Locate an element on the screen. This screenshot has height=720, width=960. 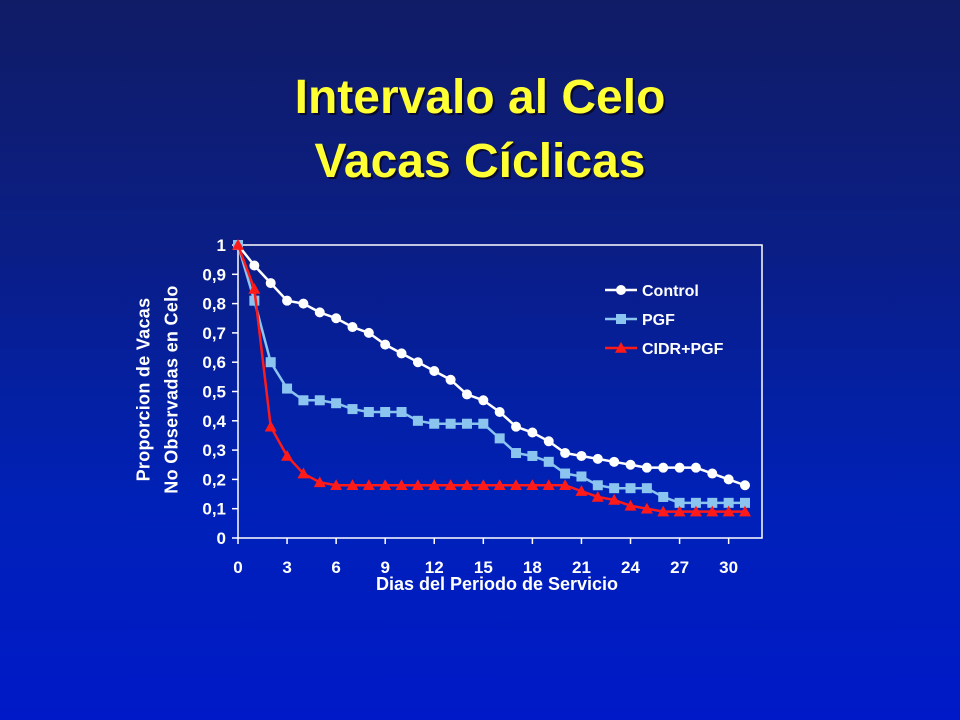
title-line-1: Intervalo al Celo is located at coordinates (480, 97).